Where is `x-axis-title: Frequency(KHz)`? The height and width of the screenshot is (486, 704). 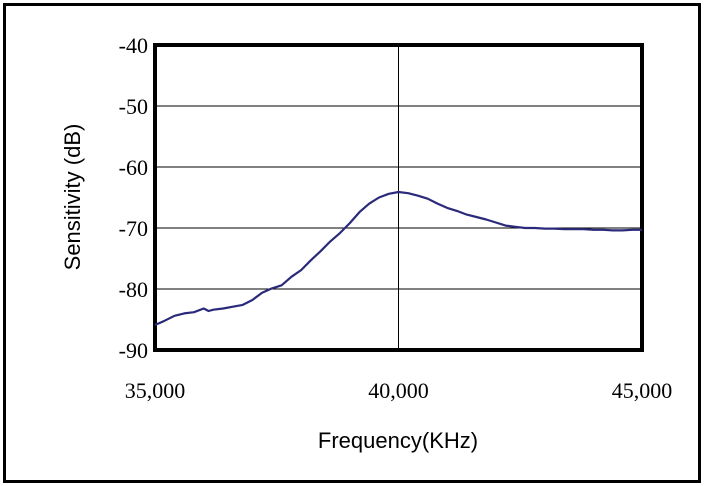
x-axis-title: Frequency(KHz) is located at coordinates (398, 440).